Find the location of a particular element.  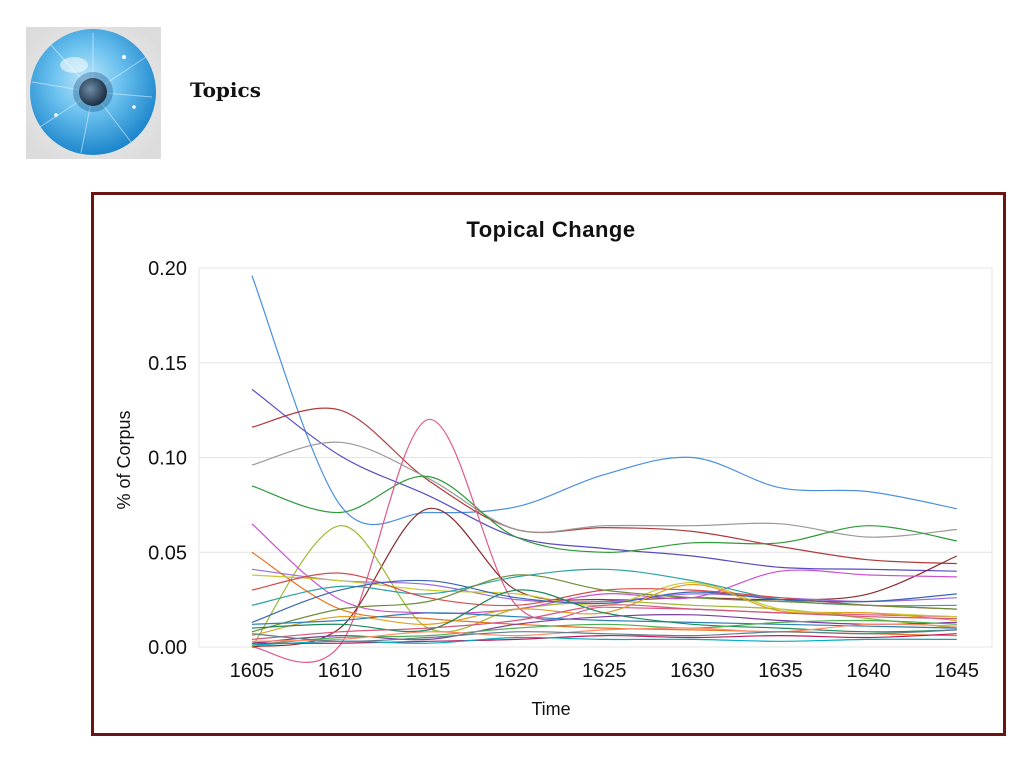

eye-iris-logo-icon is located at coordinates (93, 93).